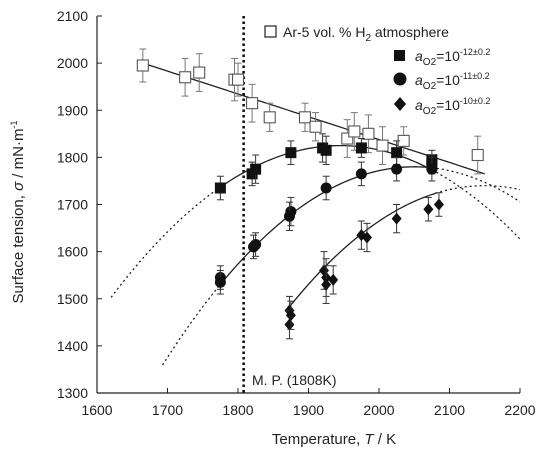 The width and height of the screenshot is (547, 456). I want to click on legend-label-ao2-11: aO2=10-11±0.2, so click(452, 81).